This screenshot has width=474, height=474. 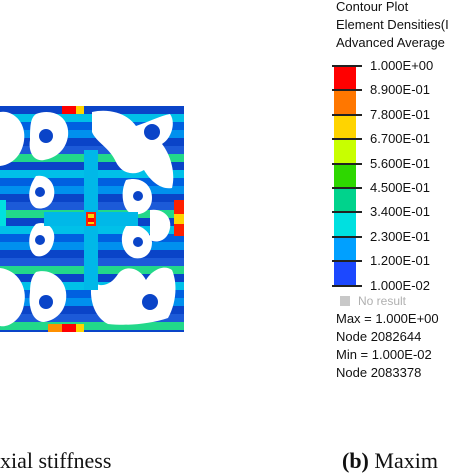 I want to click on legend-averaging-method: Advanced Average, so click(x=390, y=42).